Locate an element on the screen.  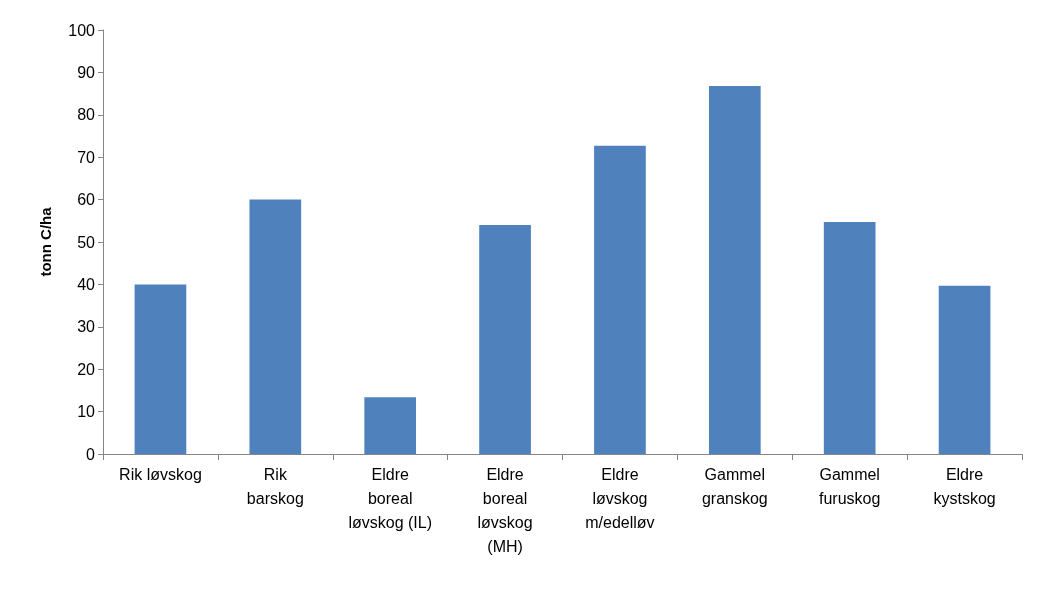
y-tick-label: 60 is located at coordinates (86, 200).